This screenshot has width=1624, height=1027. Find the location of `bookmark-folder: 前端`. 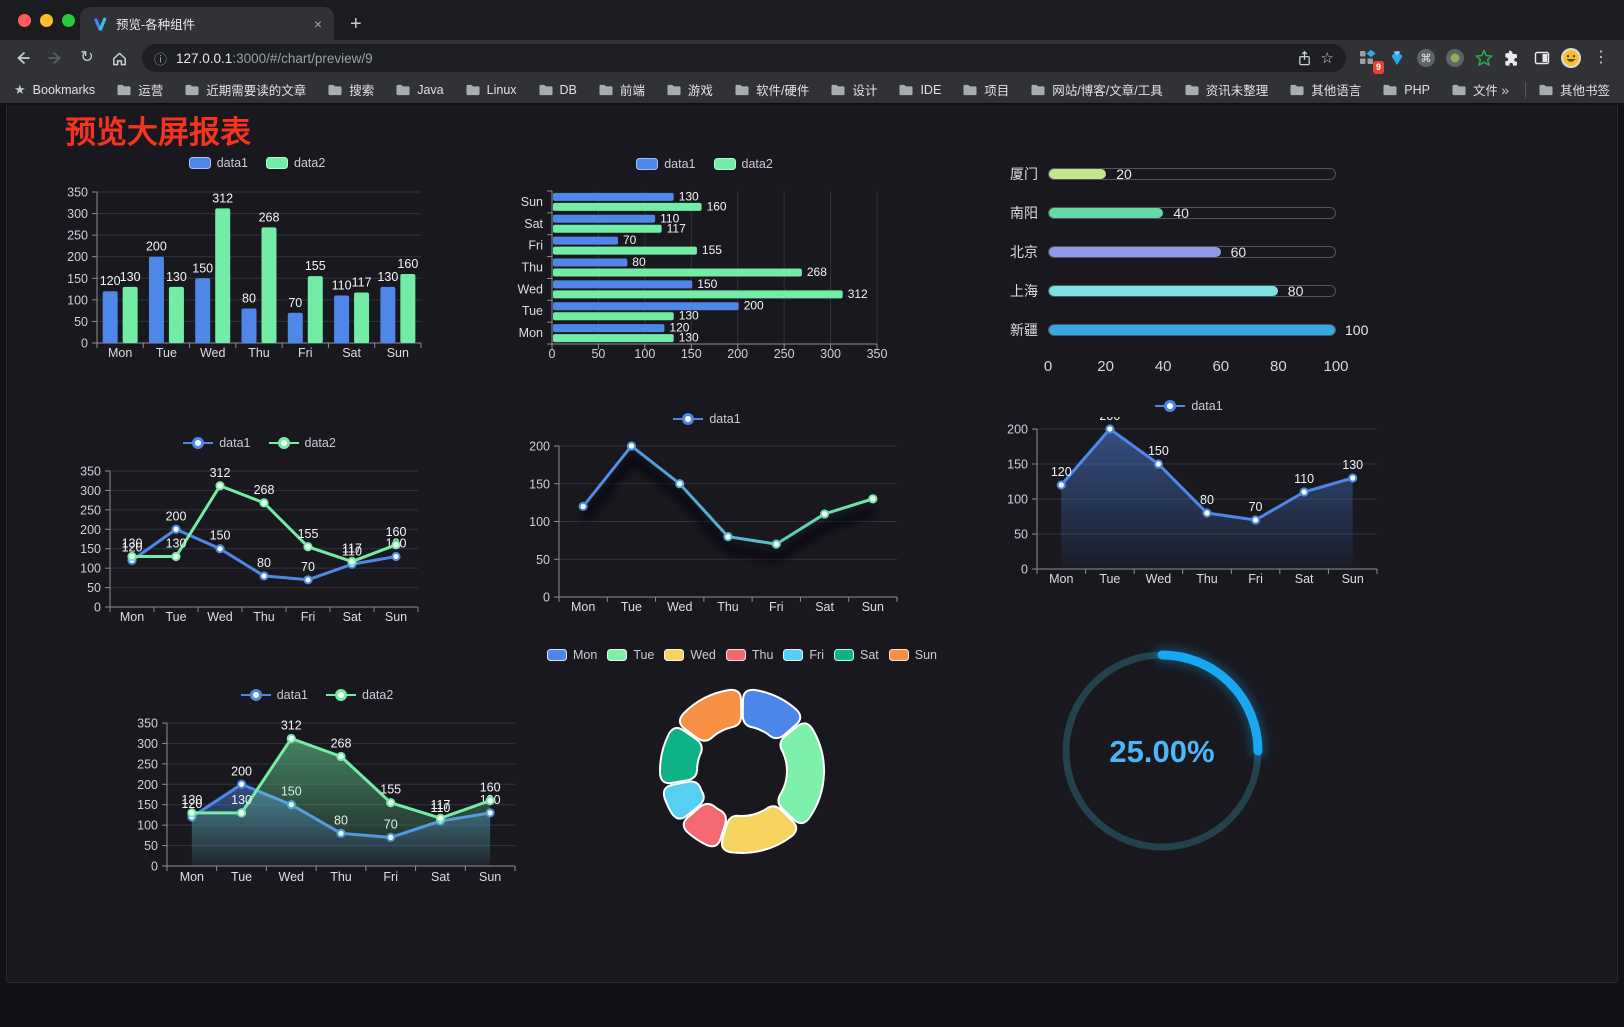

bookmark-folder: 前端 is located at coordinates (621, 89).